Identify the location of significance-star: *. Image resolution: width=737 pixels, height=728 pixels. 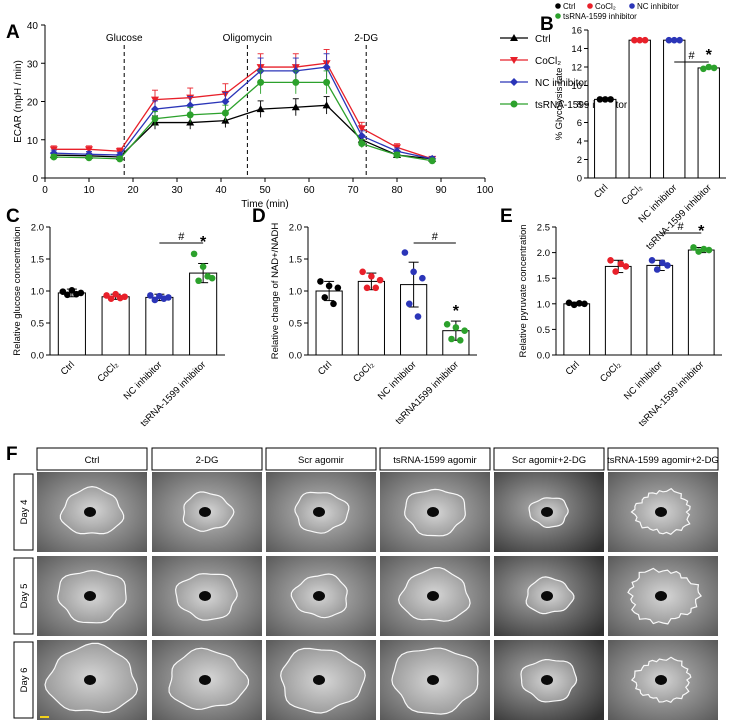
(203, 242).